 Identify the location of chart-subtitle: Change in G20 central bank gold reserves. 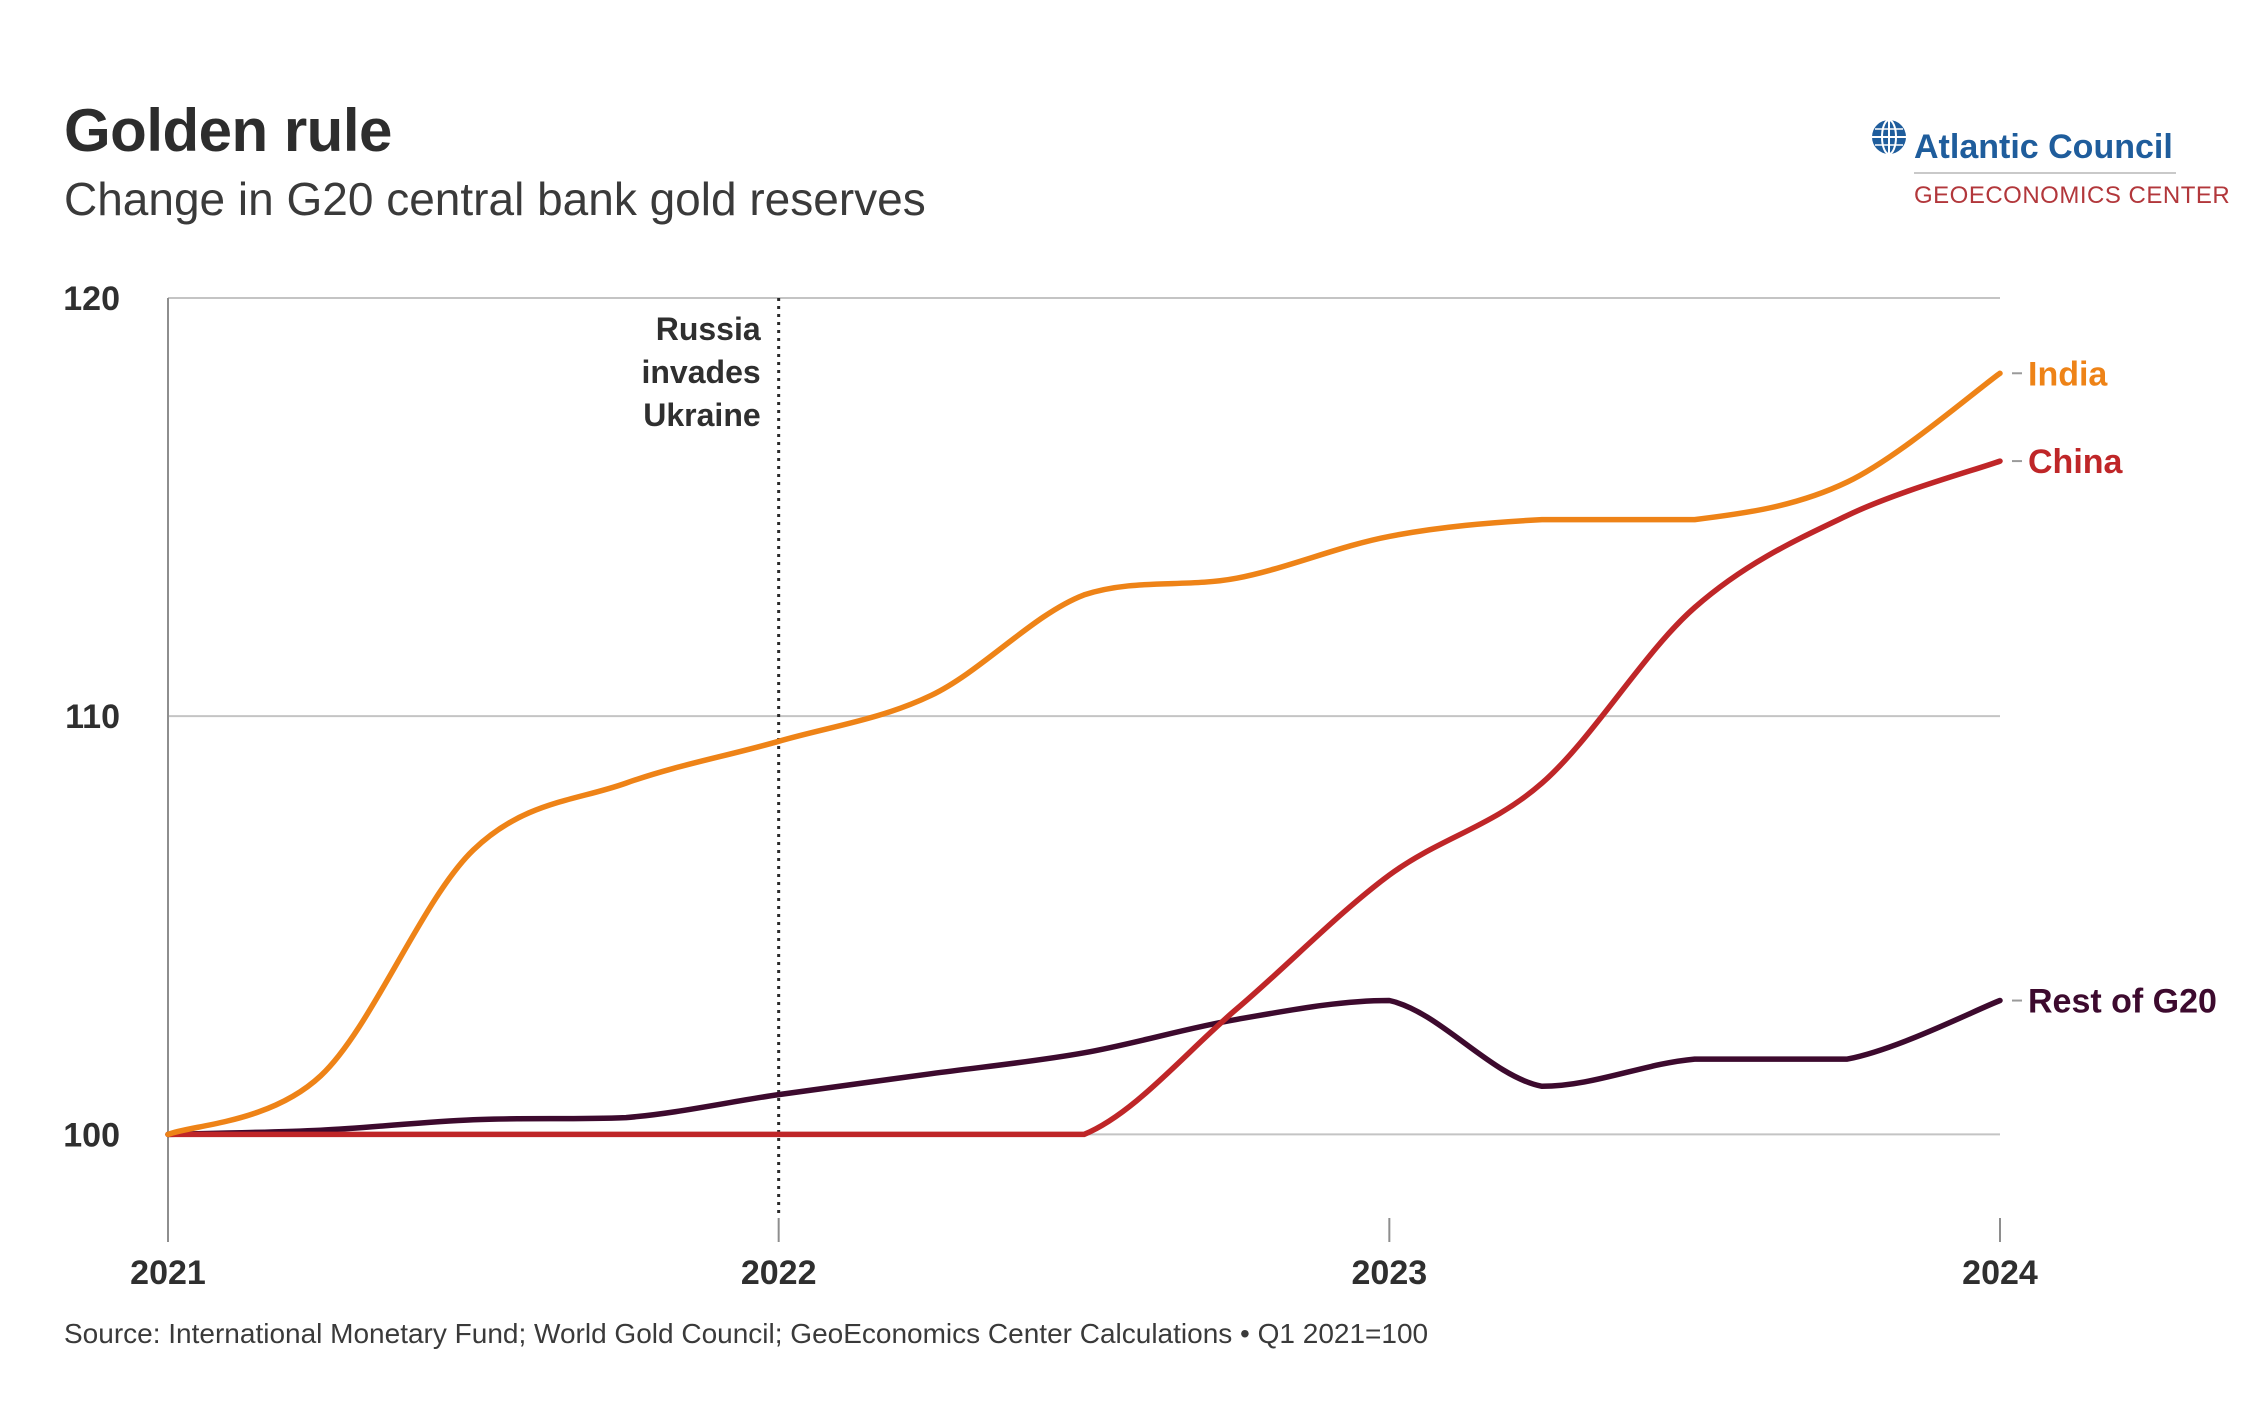
(495, 199).